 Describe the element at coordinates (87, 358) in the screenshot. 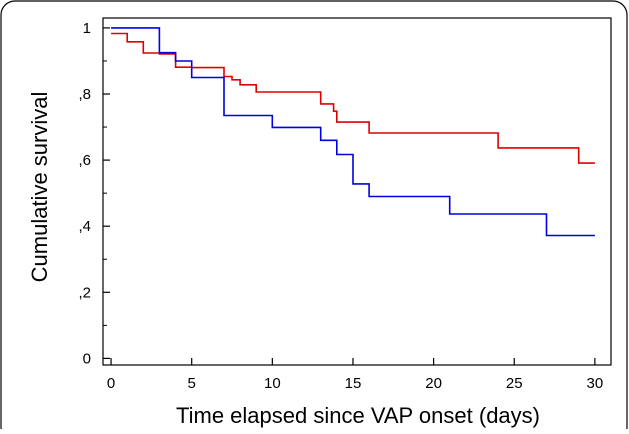

I see `y-tick-label: 0` at that location.